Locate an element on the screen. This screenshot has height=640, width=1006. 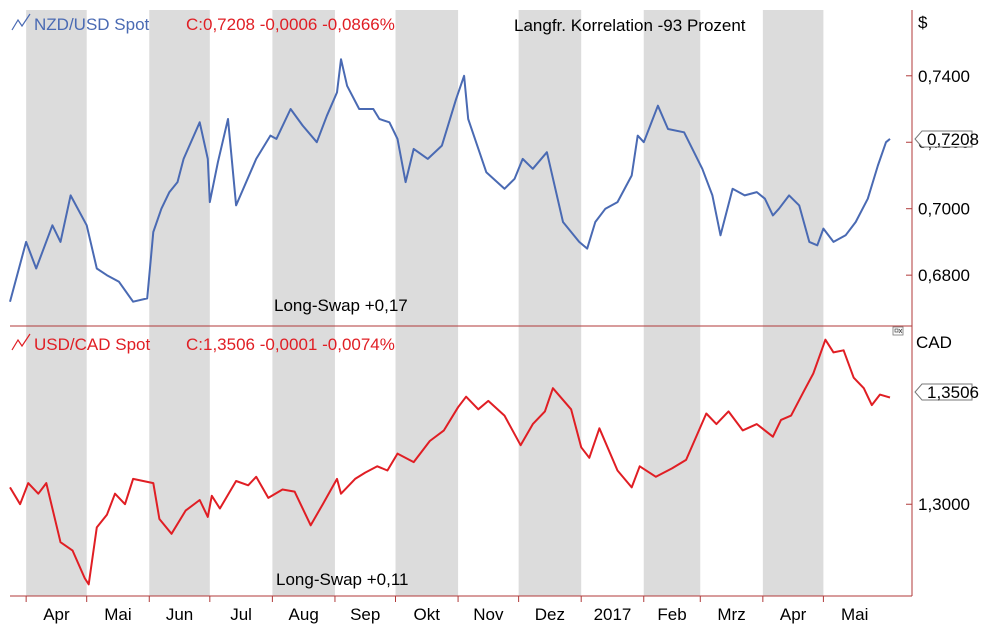
x-tick-label: Feb is located at coordinates (671, 614).